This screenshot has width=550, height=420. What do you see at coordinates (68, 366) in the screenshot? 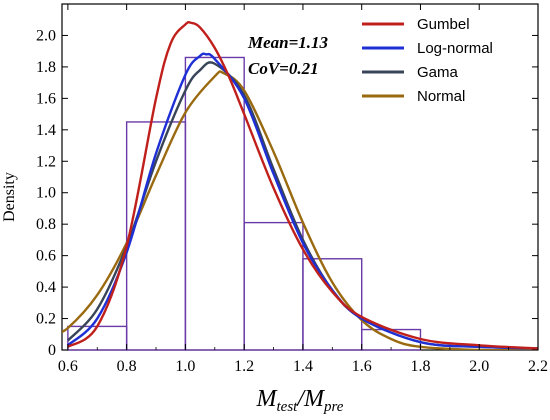
I see `x-tick-label: 0.6` at bounding box center [68, 366].